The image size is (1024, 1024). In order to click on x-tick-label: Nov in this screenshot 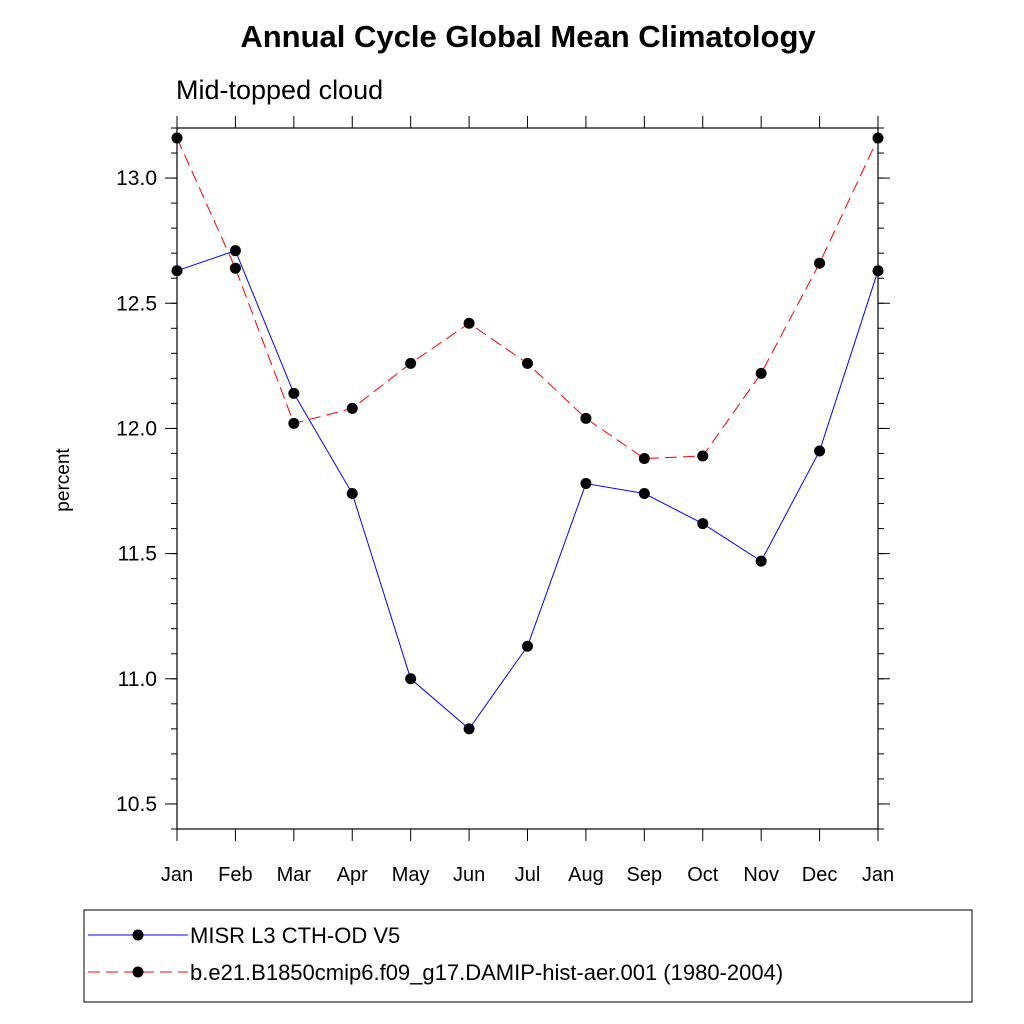, I will do `click(761, 875)`.